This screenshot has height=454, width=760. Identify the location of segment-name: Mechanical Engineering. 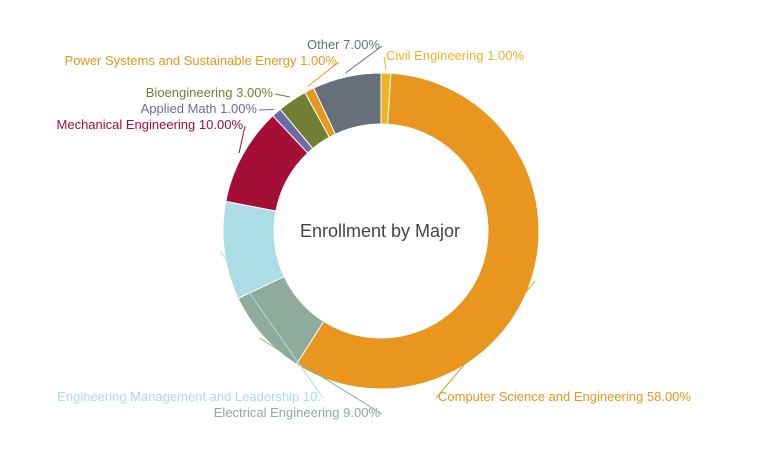
(126, 124).